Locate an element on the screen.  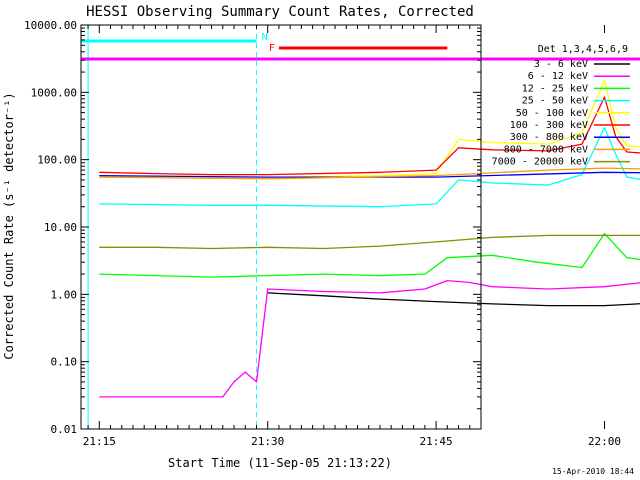
legend-label-1: 6 - 12 keV is located at coordinates (558, 76).